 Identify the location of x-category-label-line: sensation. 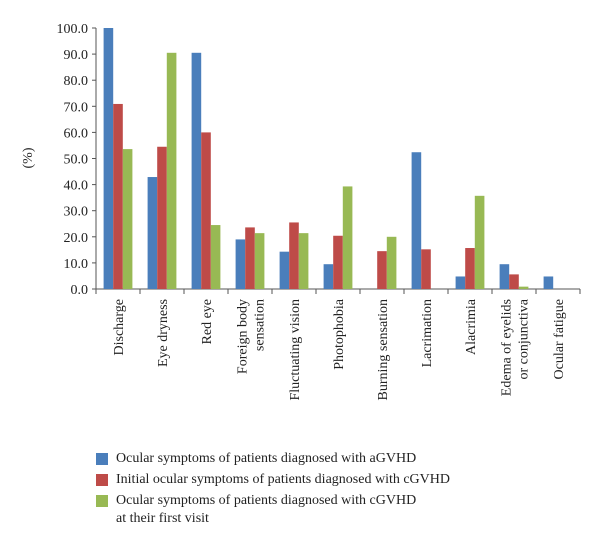
(260, 325).